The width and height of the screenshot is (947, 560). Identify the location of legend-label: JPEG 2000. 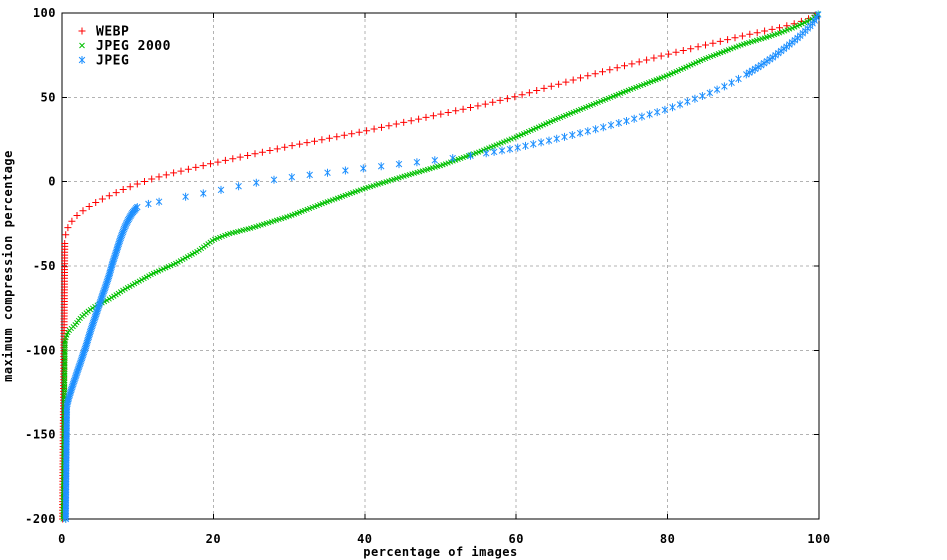
(133, 46).